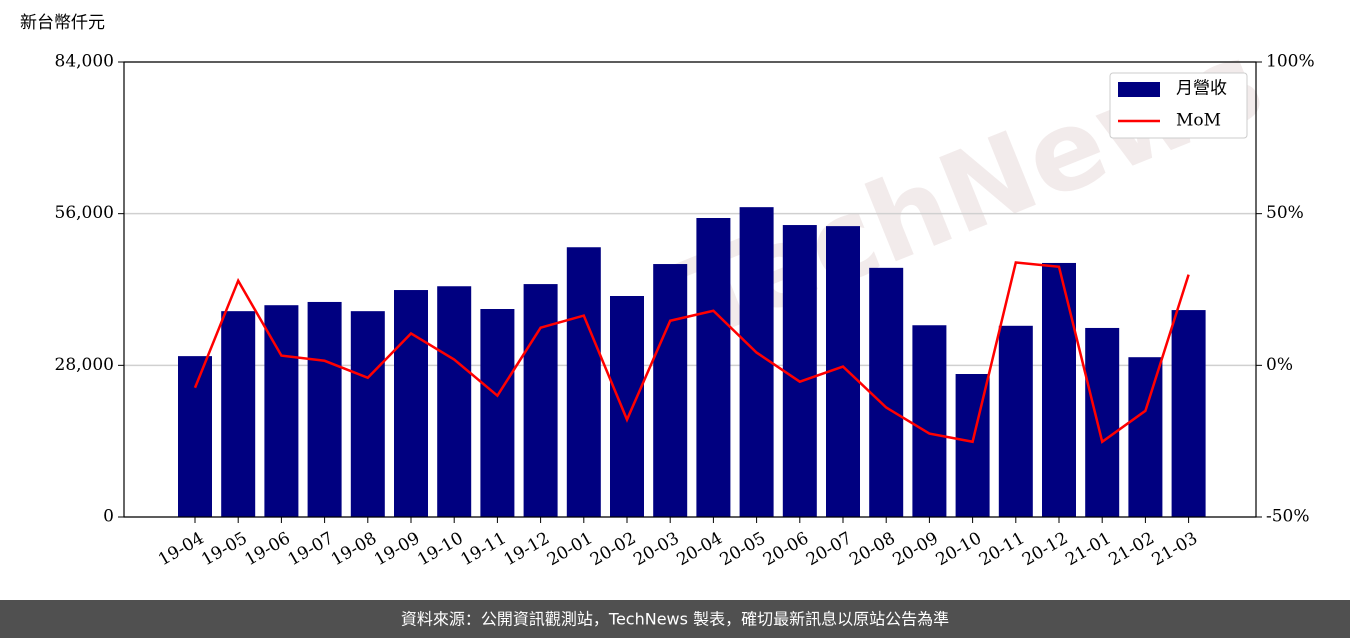  I want to click on y-axis-label: 新台幣仟元, so click(62, 23).